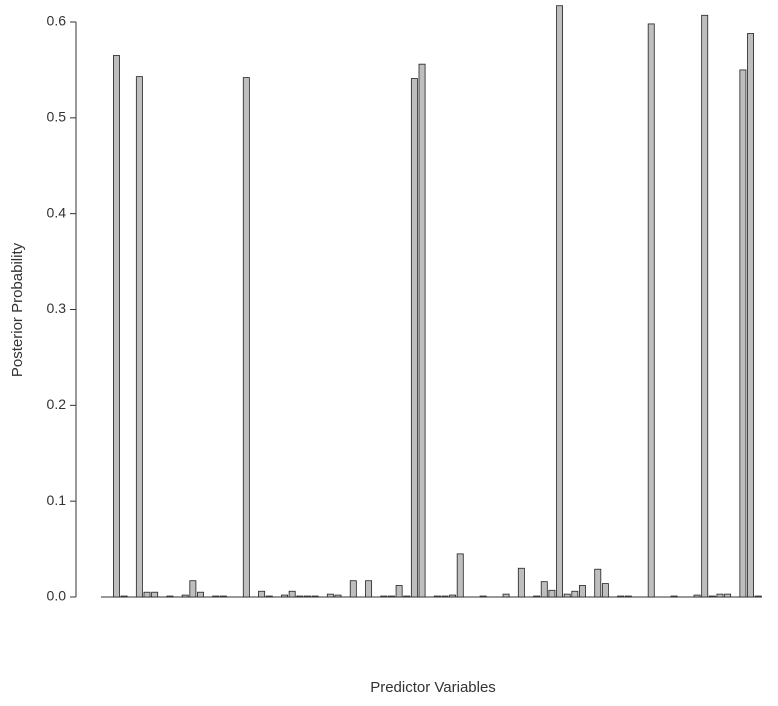  I want to click on y-tick-label: 0.3, so click(57, 308).